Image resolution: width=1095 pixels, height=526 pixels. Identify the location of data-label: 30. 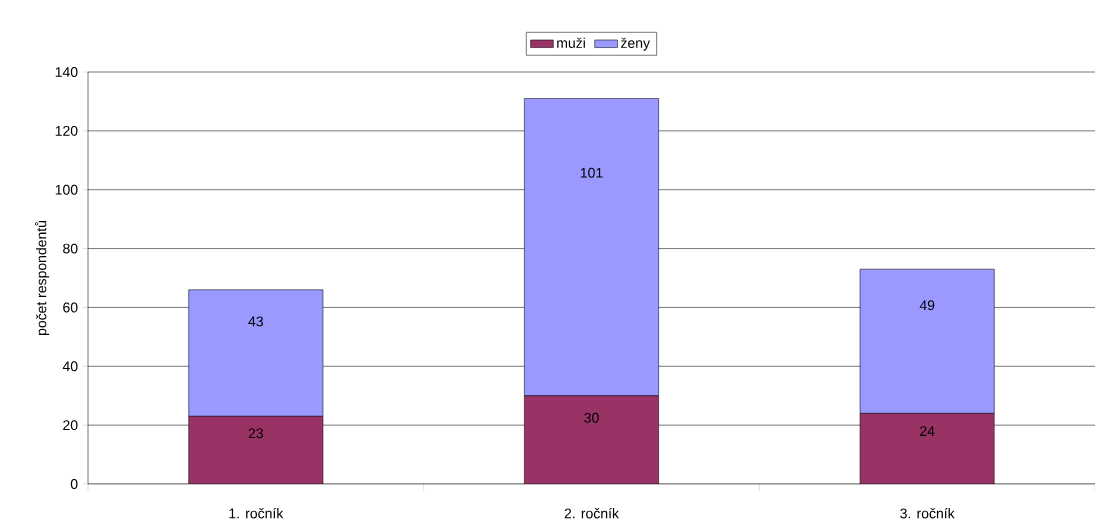
(591, 417).